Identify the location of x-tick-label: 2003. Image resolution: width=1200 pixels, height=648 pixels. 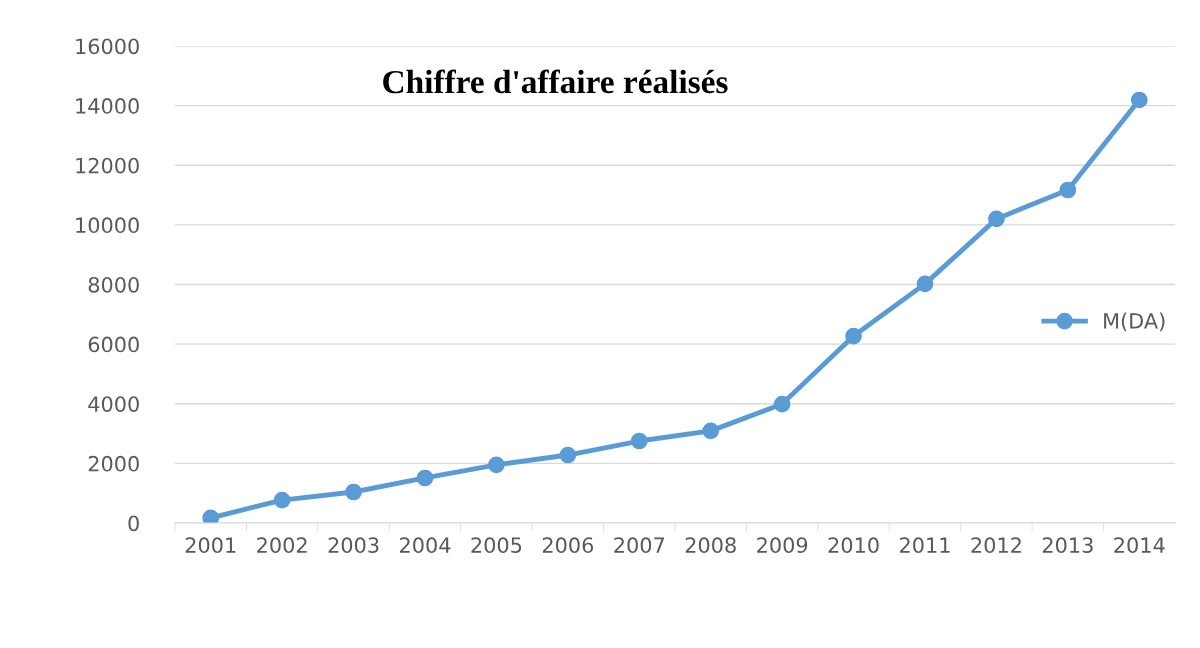
(353, 545).